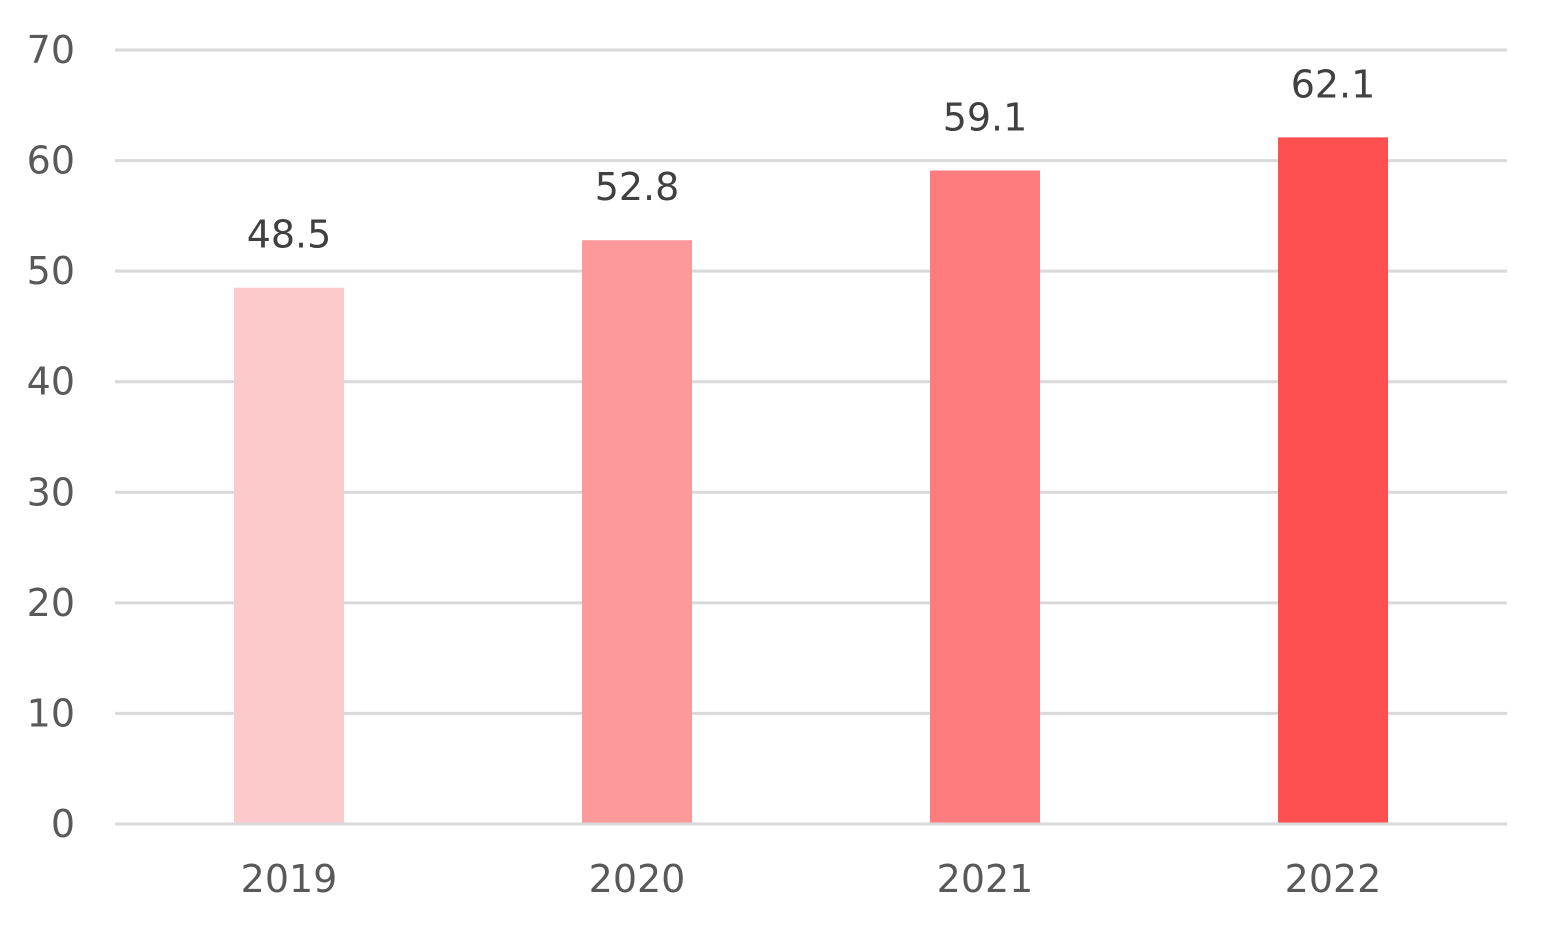 Image resolution: width=1559 pixels, height=934 pixels. What do you see at coordinates (1333, 84) in the screenshot?
I see `data-label: 62.1` at bounding box center [1333, 84].